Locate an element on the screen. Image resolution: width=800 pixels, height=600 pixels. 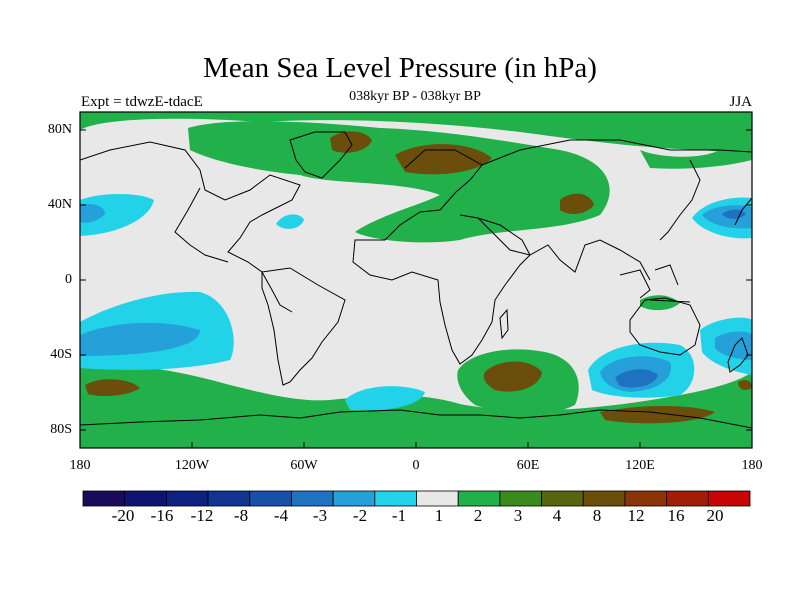
colorbar-label: 20 is located at coordinates (715, 515).